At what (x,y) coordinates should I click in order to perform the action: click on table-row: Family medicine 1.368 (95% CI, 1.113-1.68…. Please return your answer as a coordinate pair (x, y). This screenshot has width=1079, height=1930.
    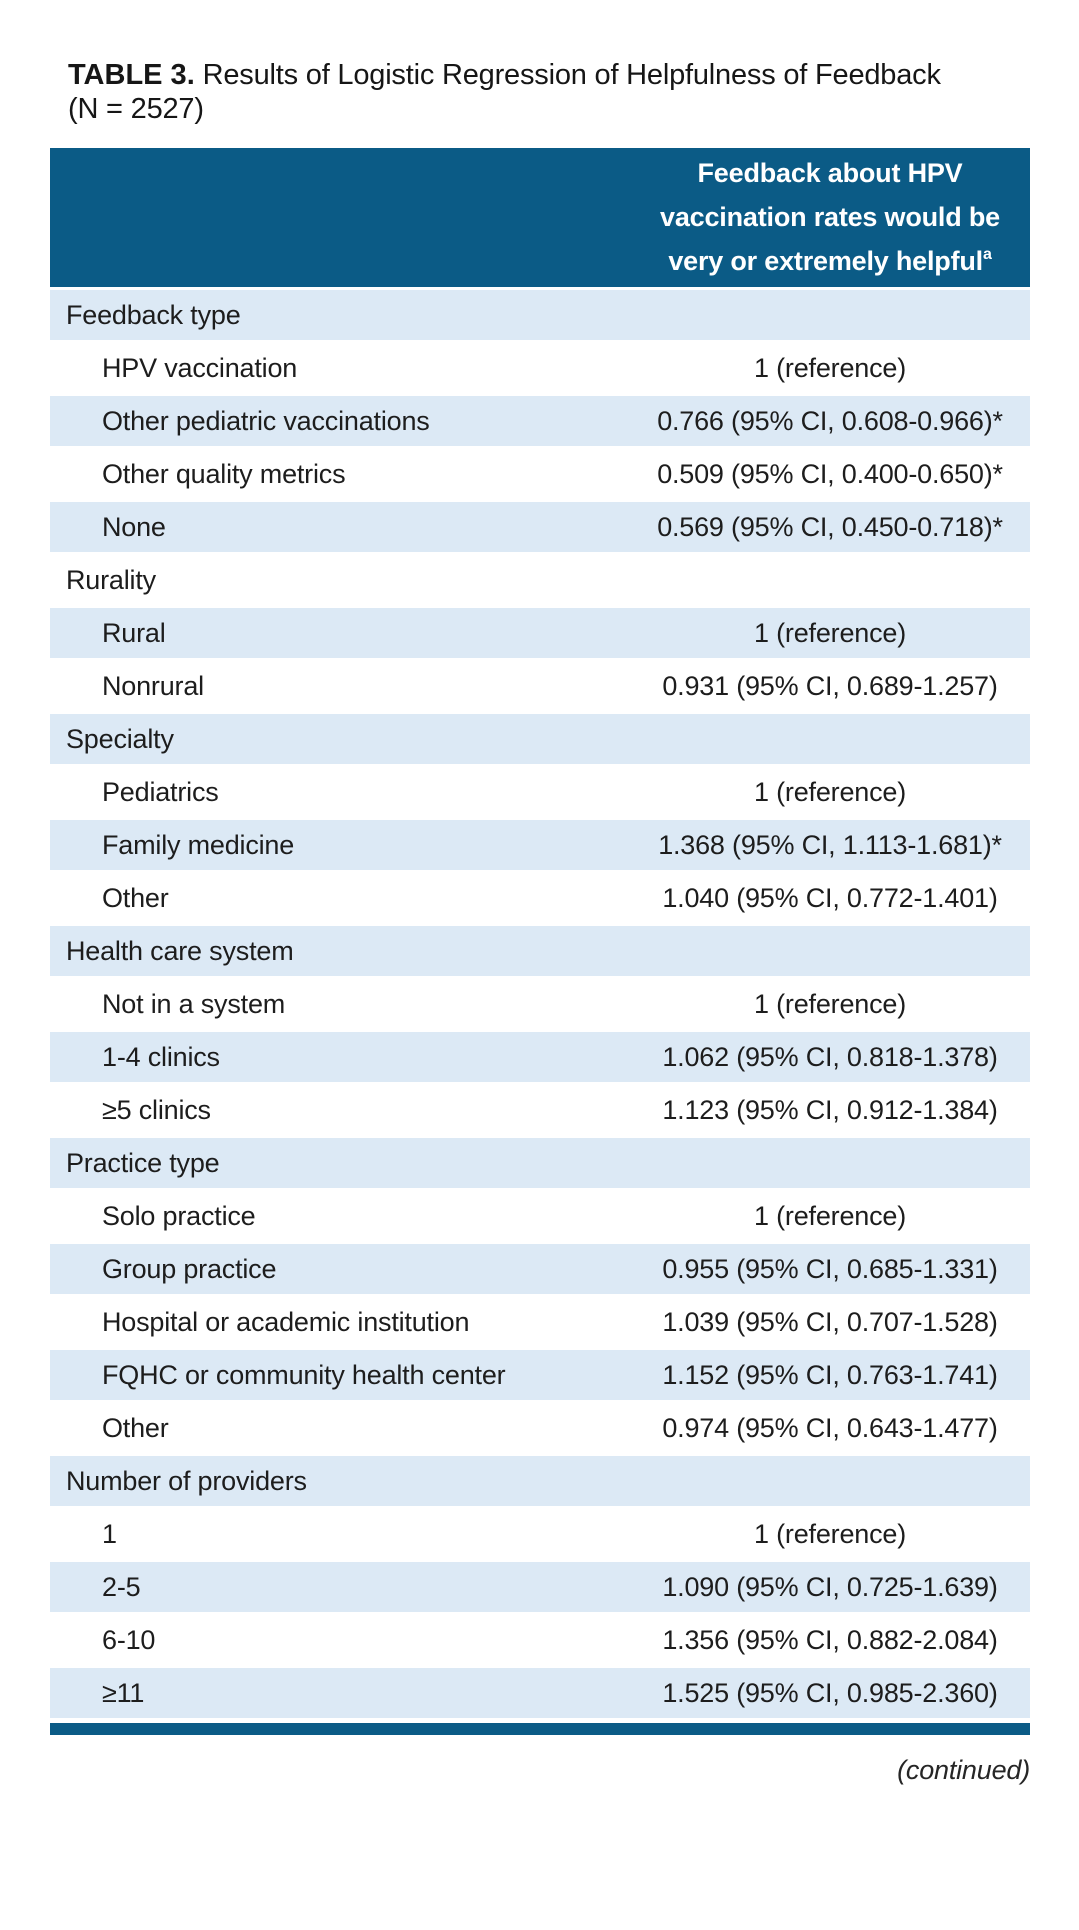
    Looking at the image, I should click on (540, 843).